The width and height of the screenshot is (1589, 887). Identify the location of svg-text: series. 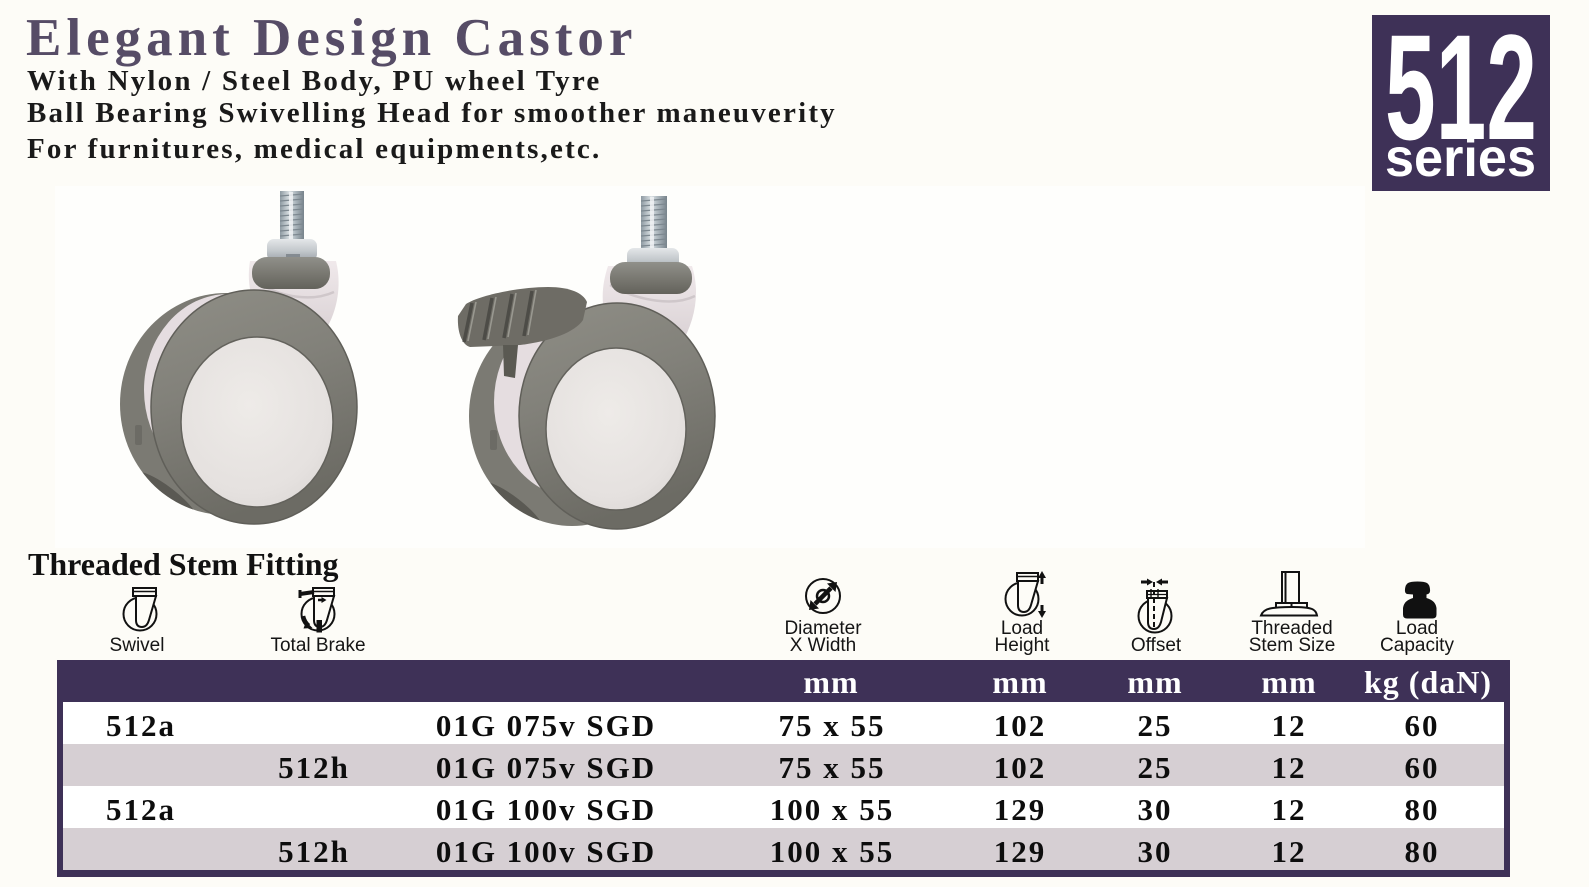
(1460, 158).